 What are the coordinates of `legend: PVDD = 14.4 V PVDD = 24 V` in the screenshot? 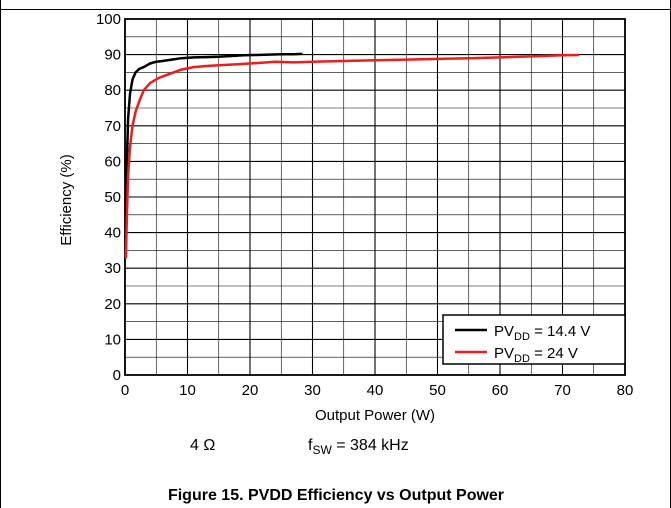 It's located at (534, 339).